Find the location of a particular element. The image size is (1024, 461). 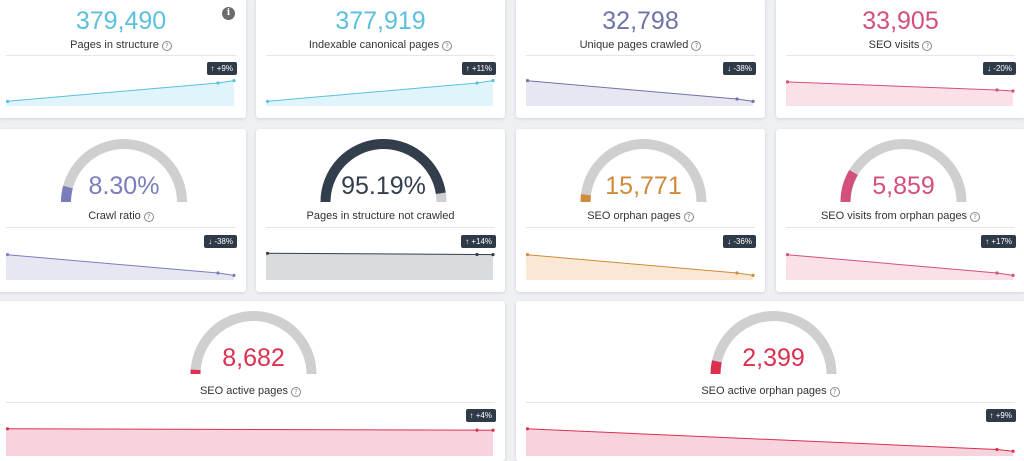

metric-label-text: Unique pages crawled is located at coordinates (634, 45).